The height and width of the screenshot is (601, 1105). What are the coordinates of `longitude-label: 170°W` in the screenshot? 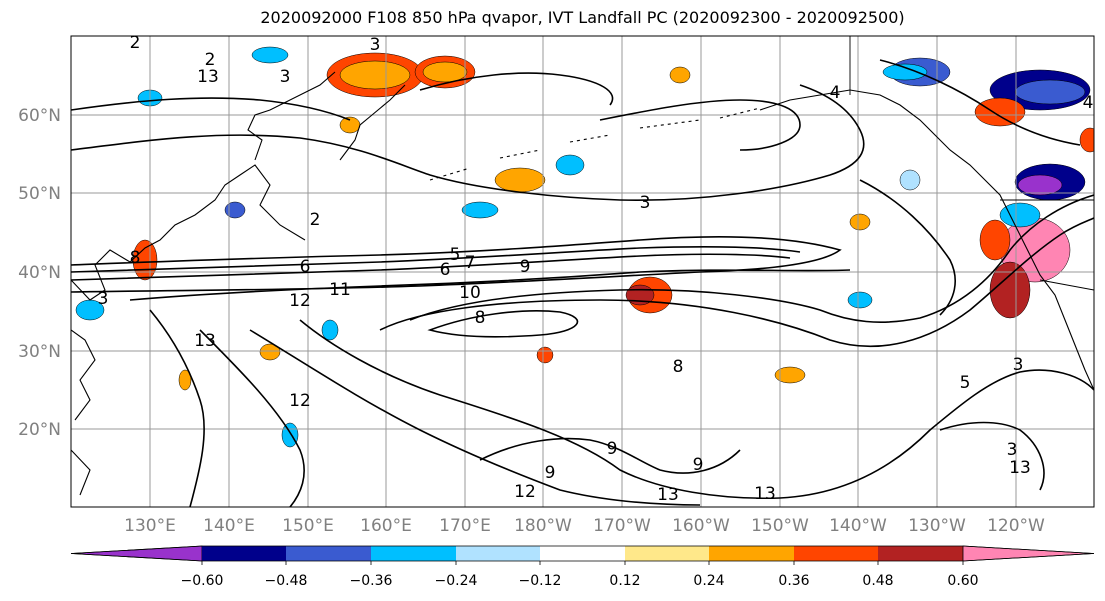 It's located at (622, 526).